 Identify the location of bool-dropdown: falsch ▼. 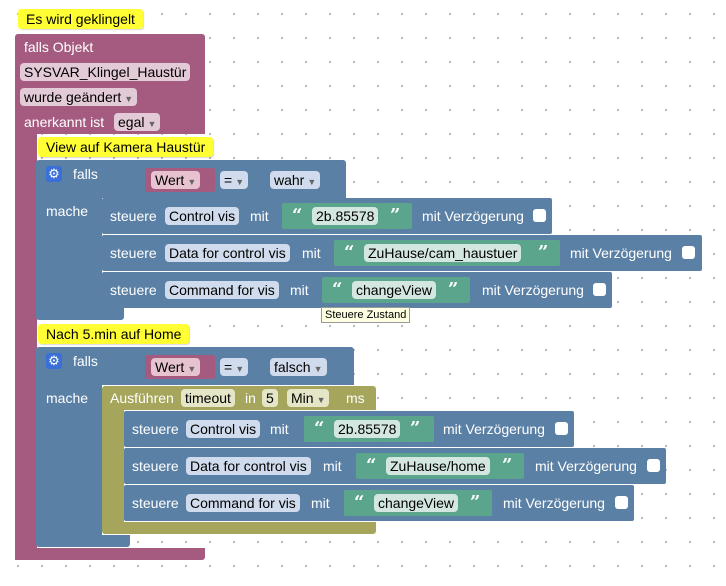
(298, 367).